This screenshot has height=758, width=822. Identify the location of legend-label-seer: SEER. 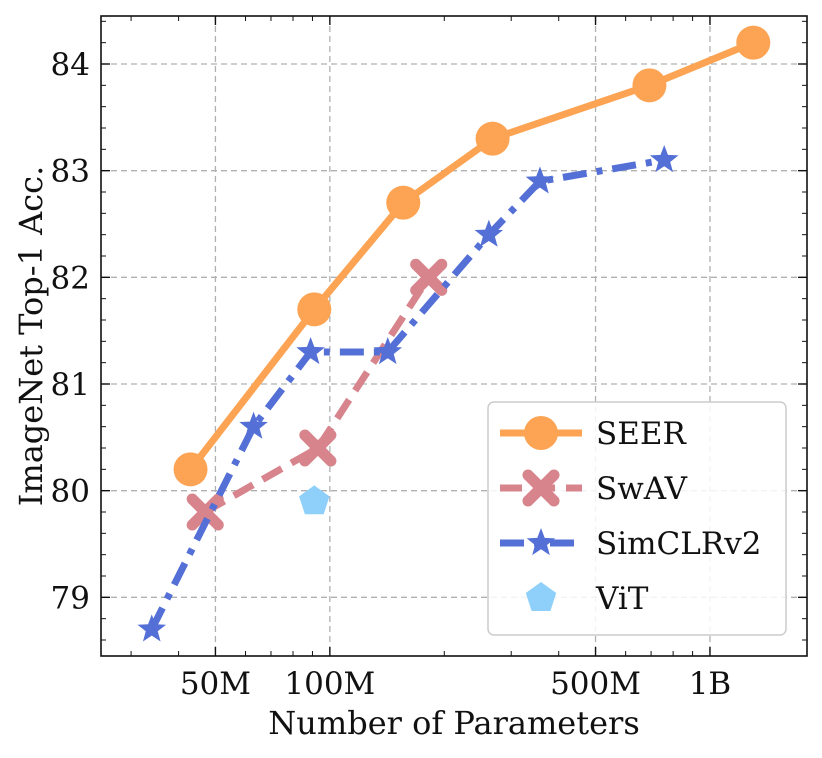
(641, 434).